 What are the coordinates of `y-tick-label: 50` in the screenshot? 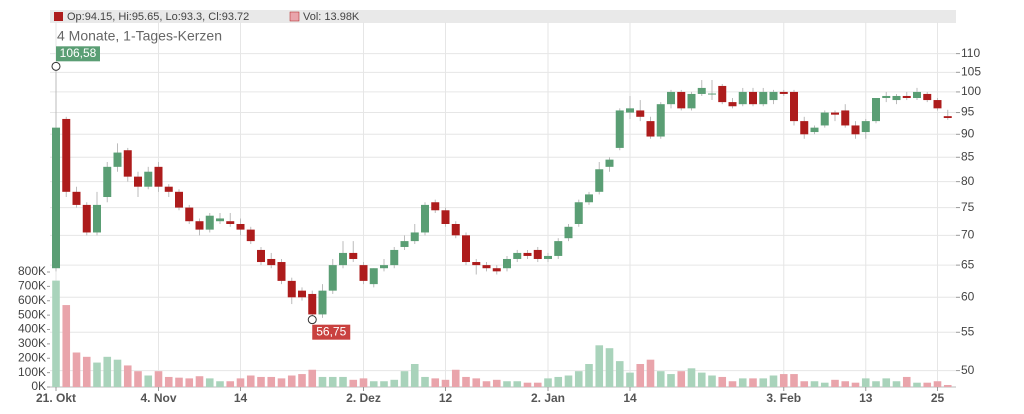 It's located at (968, 370).